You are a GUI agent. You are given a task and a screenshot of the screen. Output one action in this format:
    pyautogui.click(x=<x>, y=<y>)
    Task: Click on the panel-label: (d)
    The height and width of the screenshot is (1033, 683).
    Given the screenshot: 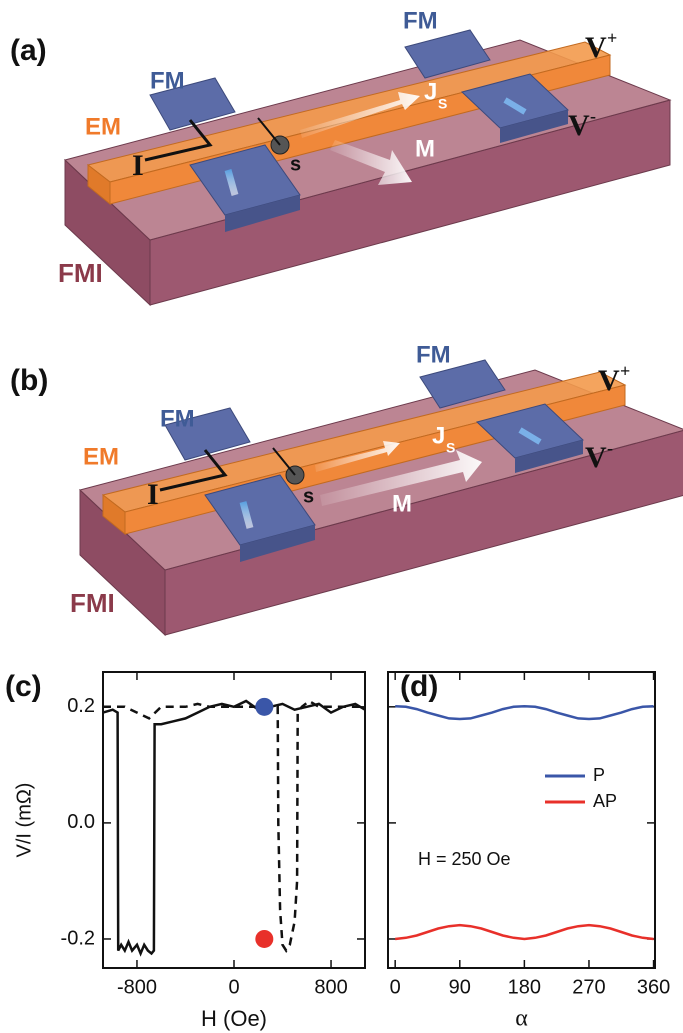 What is the action you would take?
    pyautogui.click(x=419, y=686)
    